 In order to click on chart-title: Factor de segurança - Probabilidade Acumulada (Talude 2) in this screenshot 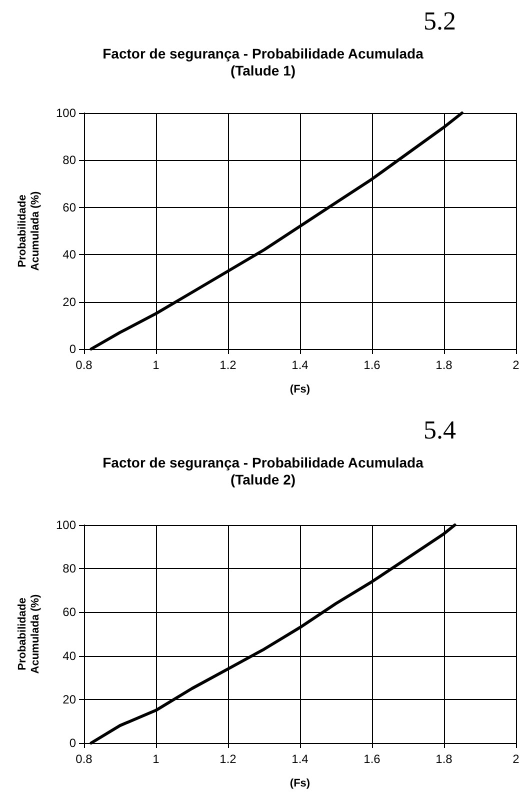, I will do `click(263, 471)`.